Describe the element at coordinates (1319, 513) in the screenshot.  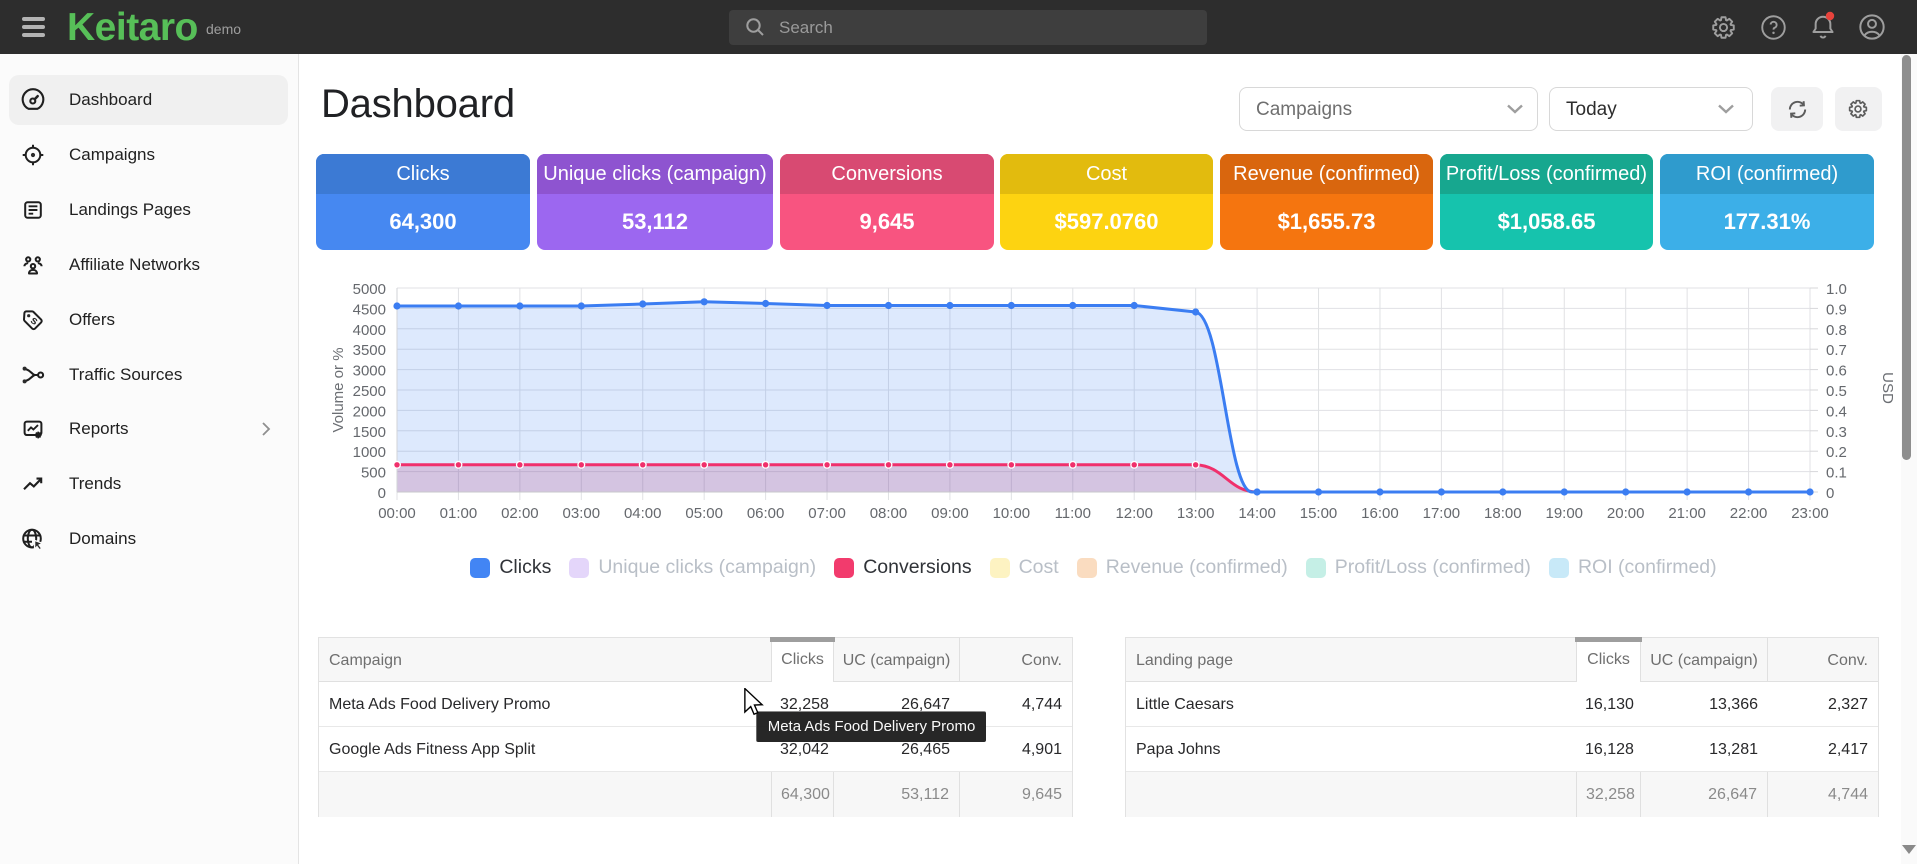
I see `svg-text: 15:00` at that location.